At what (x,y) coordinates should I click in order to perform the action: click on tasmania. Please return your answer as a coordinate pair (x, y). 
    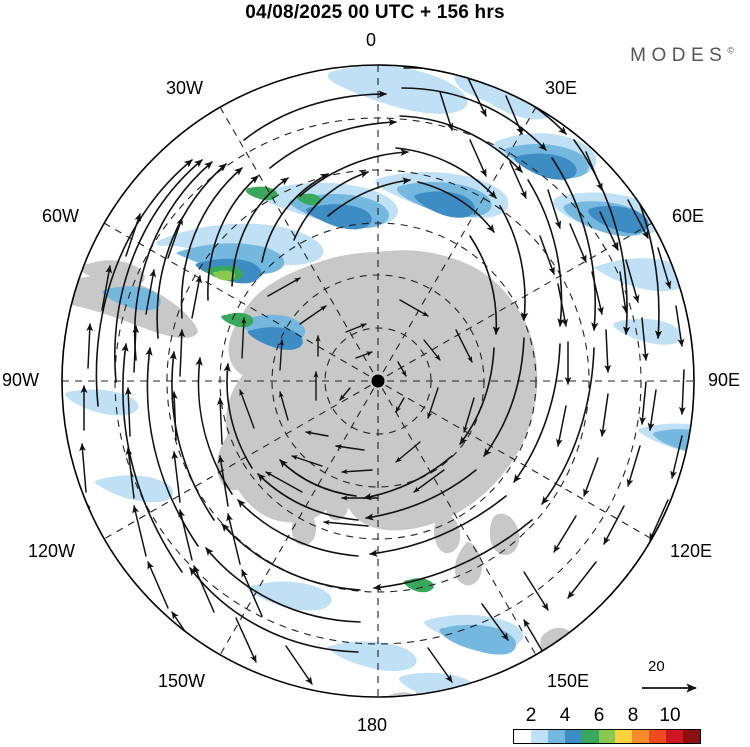
    Looking at the image, I should click on (558, 645).